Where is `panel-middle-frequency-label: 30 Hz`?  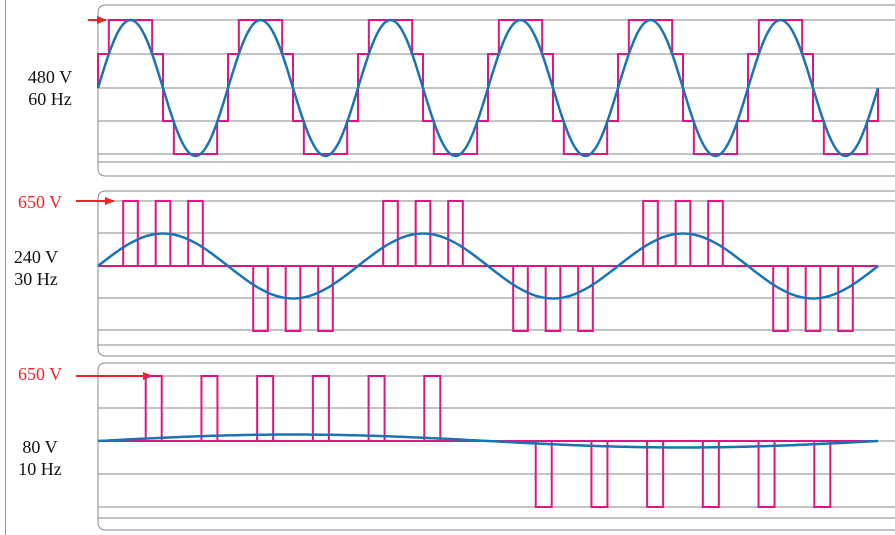 panel-middle-frequency-label: 30 Hz is located at coordinates (36, 279).